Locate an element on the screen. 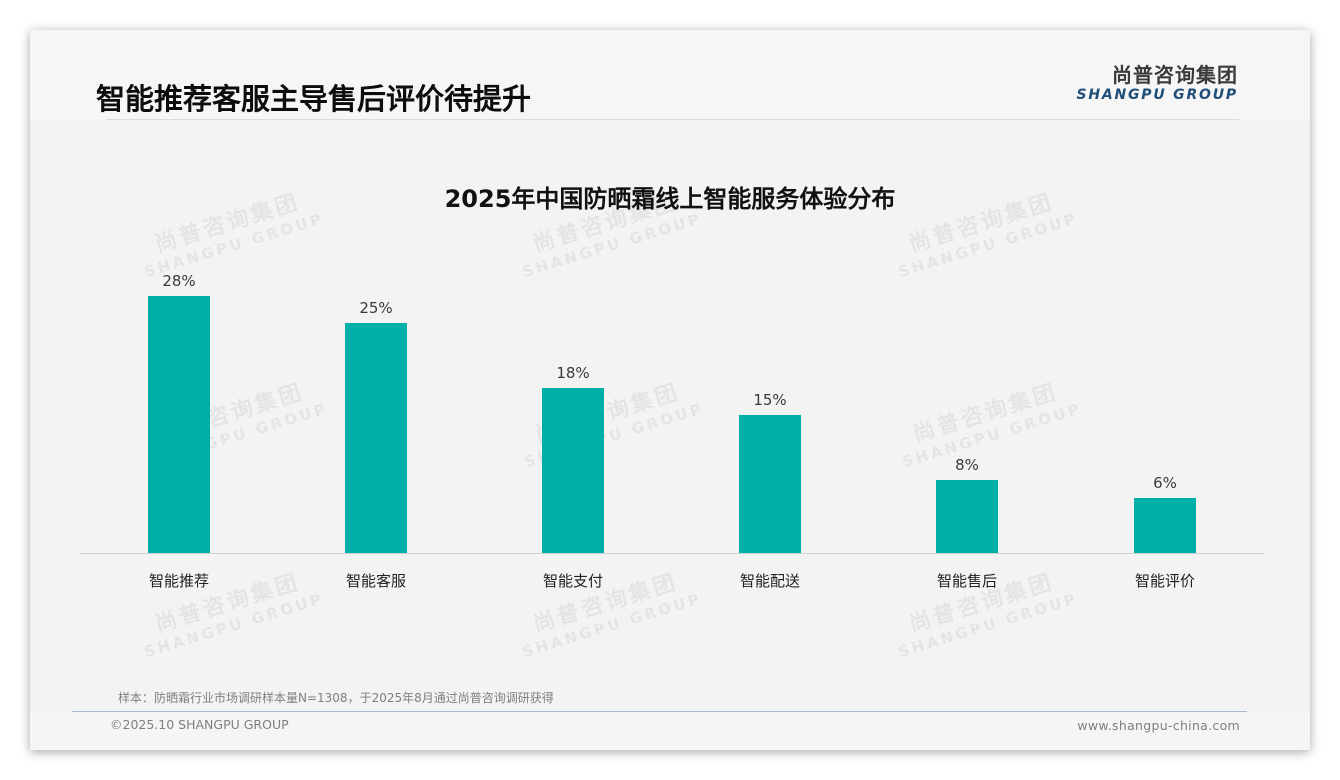 Image resolution: width=1340 pixels, height=780 pixels. bar-value-label: 18% is located at coordinates (573, 373).